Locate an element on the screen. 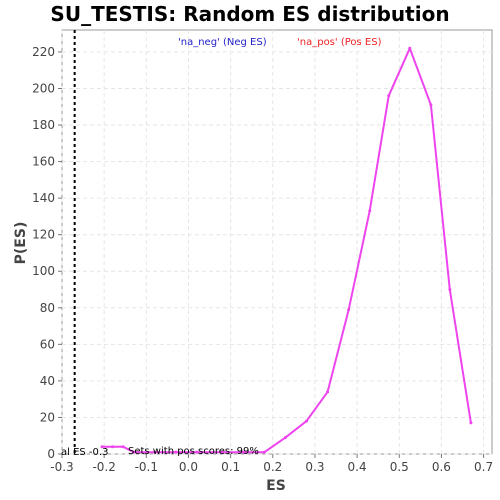 The height and width of the screenshot is (500, 500). x-tick-label: 0.7 is located at coordinates (483, 467).